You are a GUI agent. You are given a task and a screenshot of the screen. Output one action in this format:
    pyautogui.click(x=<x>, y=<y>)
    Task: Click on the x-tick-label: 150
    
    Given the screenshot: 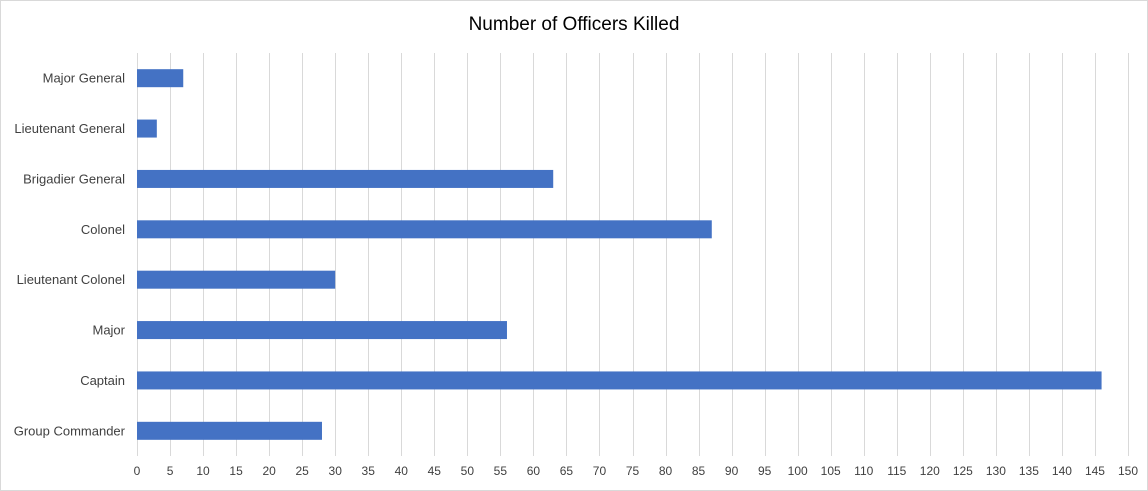 What is the action you would take?
    pyautogui.click(x=1128, y=471)
    